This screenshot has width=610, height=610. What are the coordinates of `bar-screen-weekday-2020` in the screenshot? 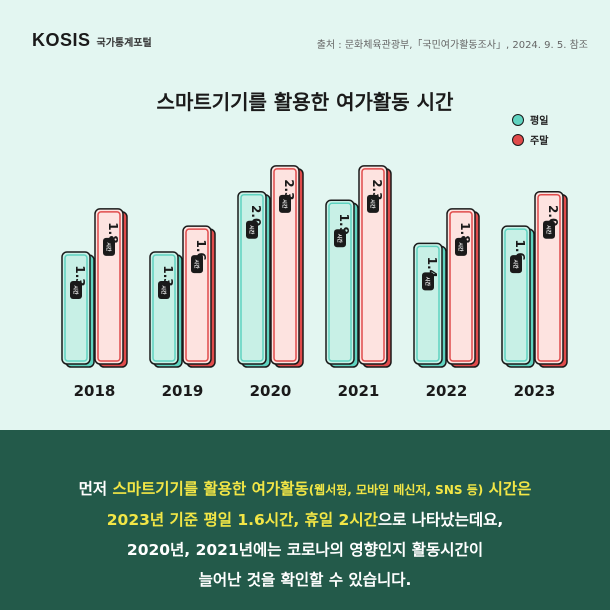 It's located at (252, 277).